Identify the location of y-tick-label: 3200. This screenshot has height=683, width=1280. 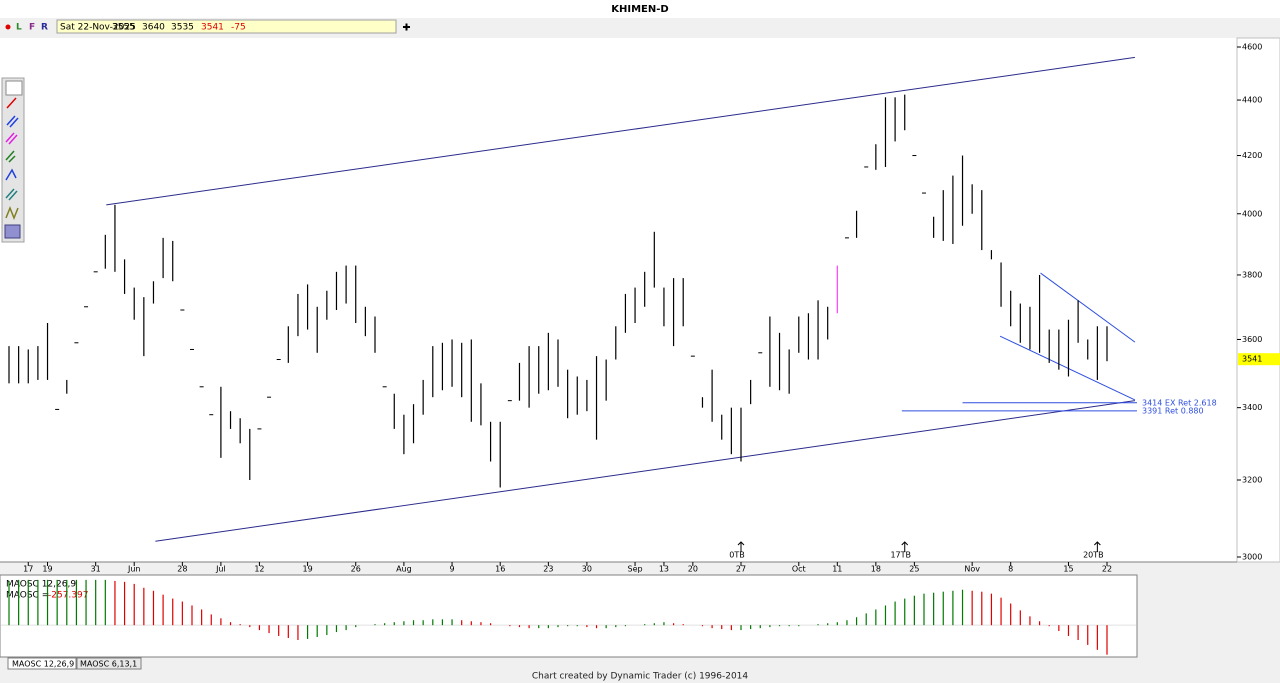
(1252, 479).